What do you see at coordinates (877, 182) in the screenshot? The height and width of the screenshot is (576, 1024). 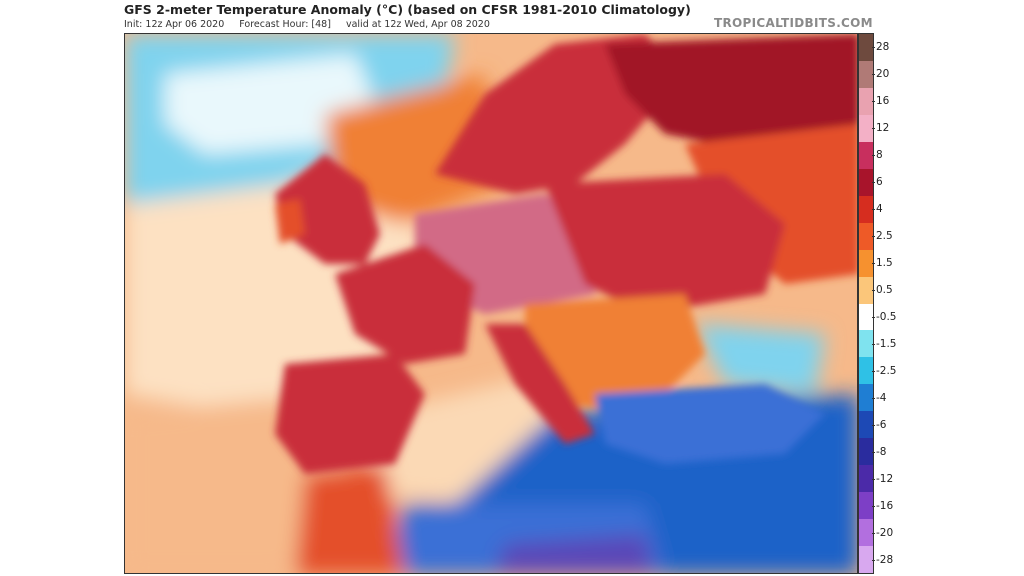 I see `colorbar-tick-label: 6` at bounding box center [877, 182].